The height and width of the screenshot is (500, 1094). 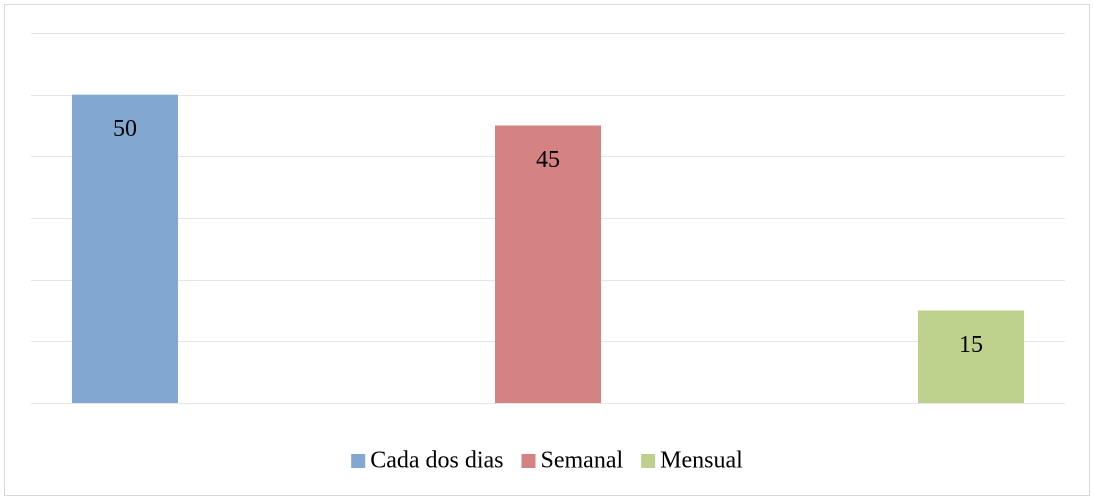 What do you see at coordinates (701, 461) in the screenshot?
I see `legend-label: Mensual` at bounding box center [701, 461].